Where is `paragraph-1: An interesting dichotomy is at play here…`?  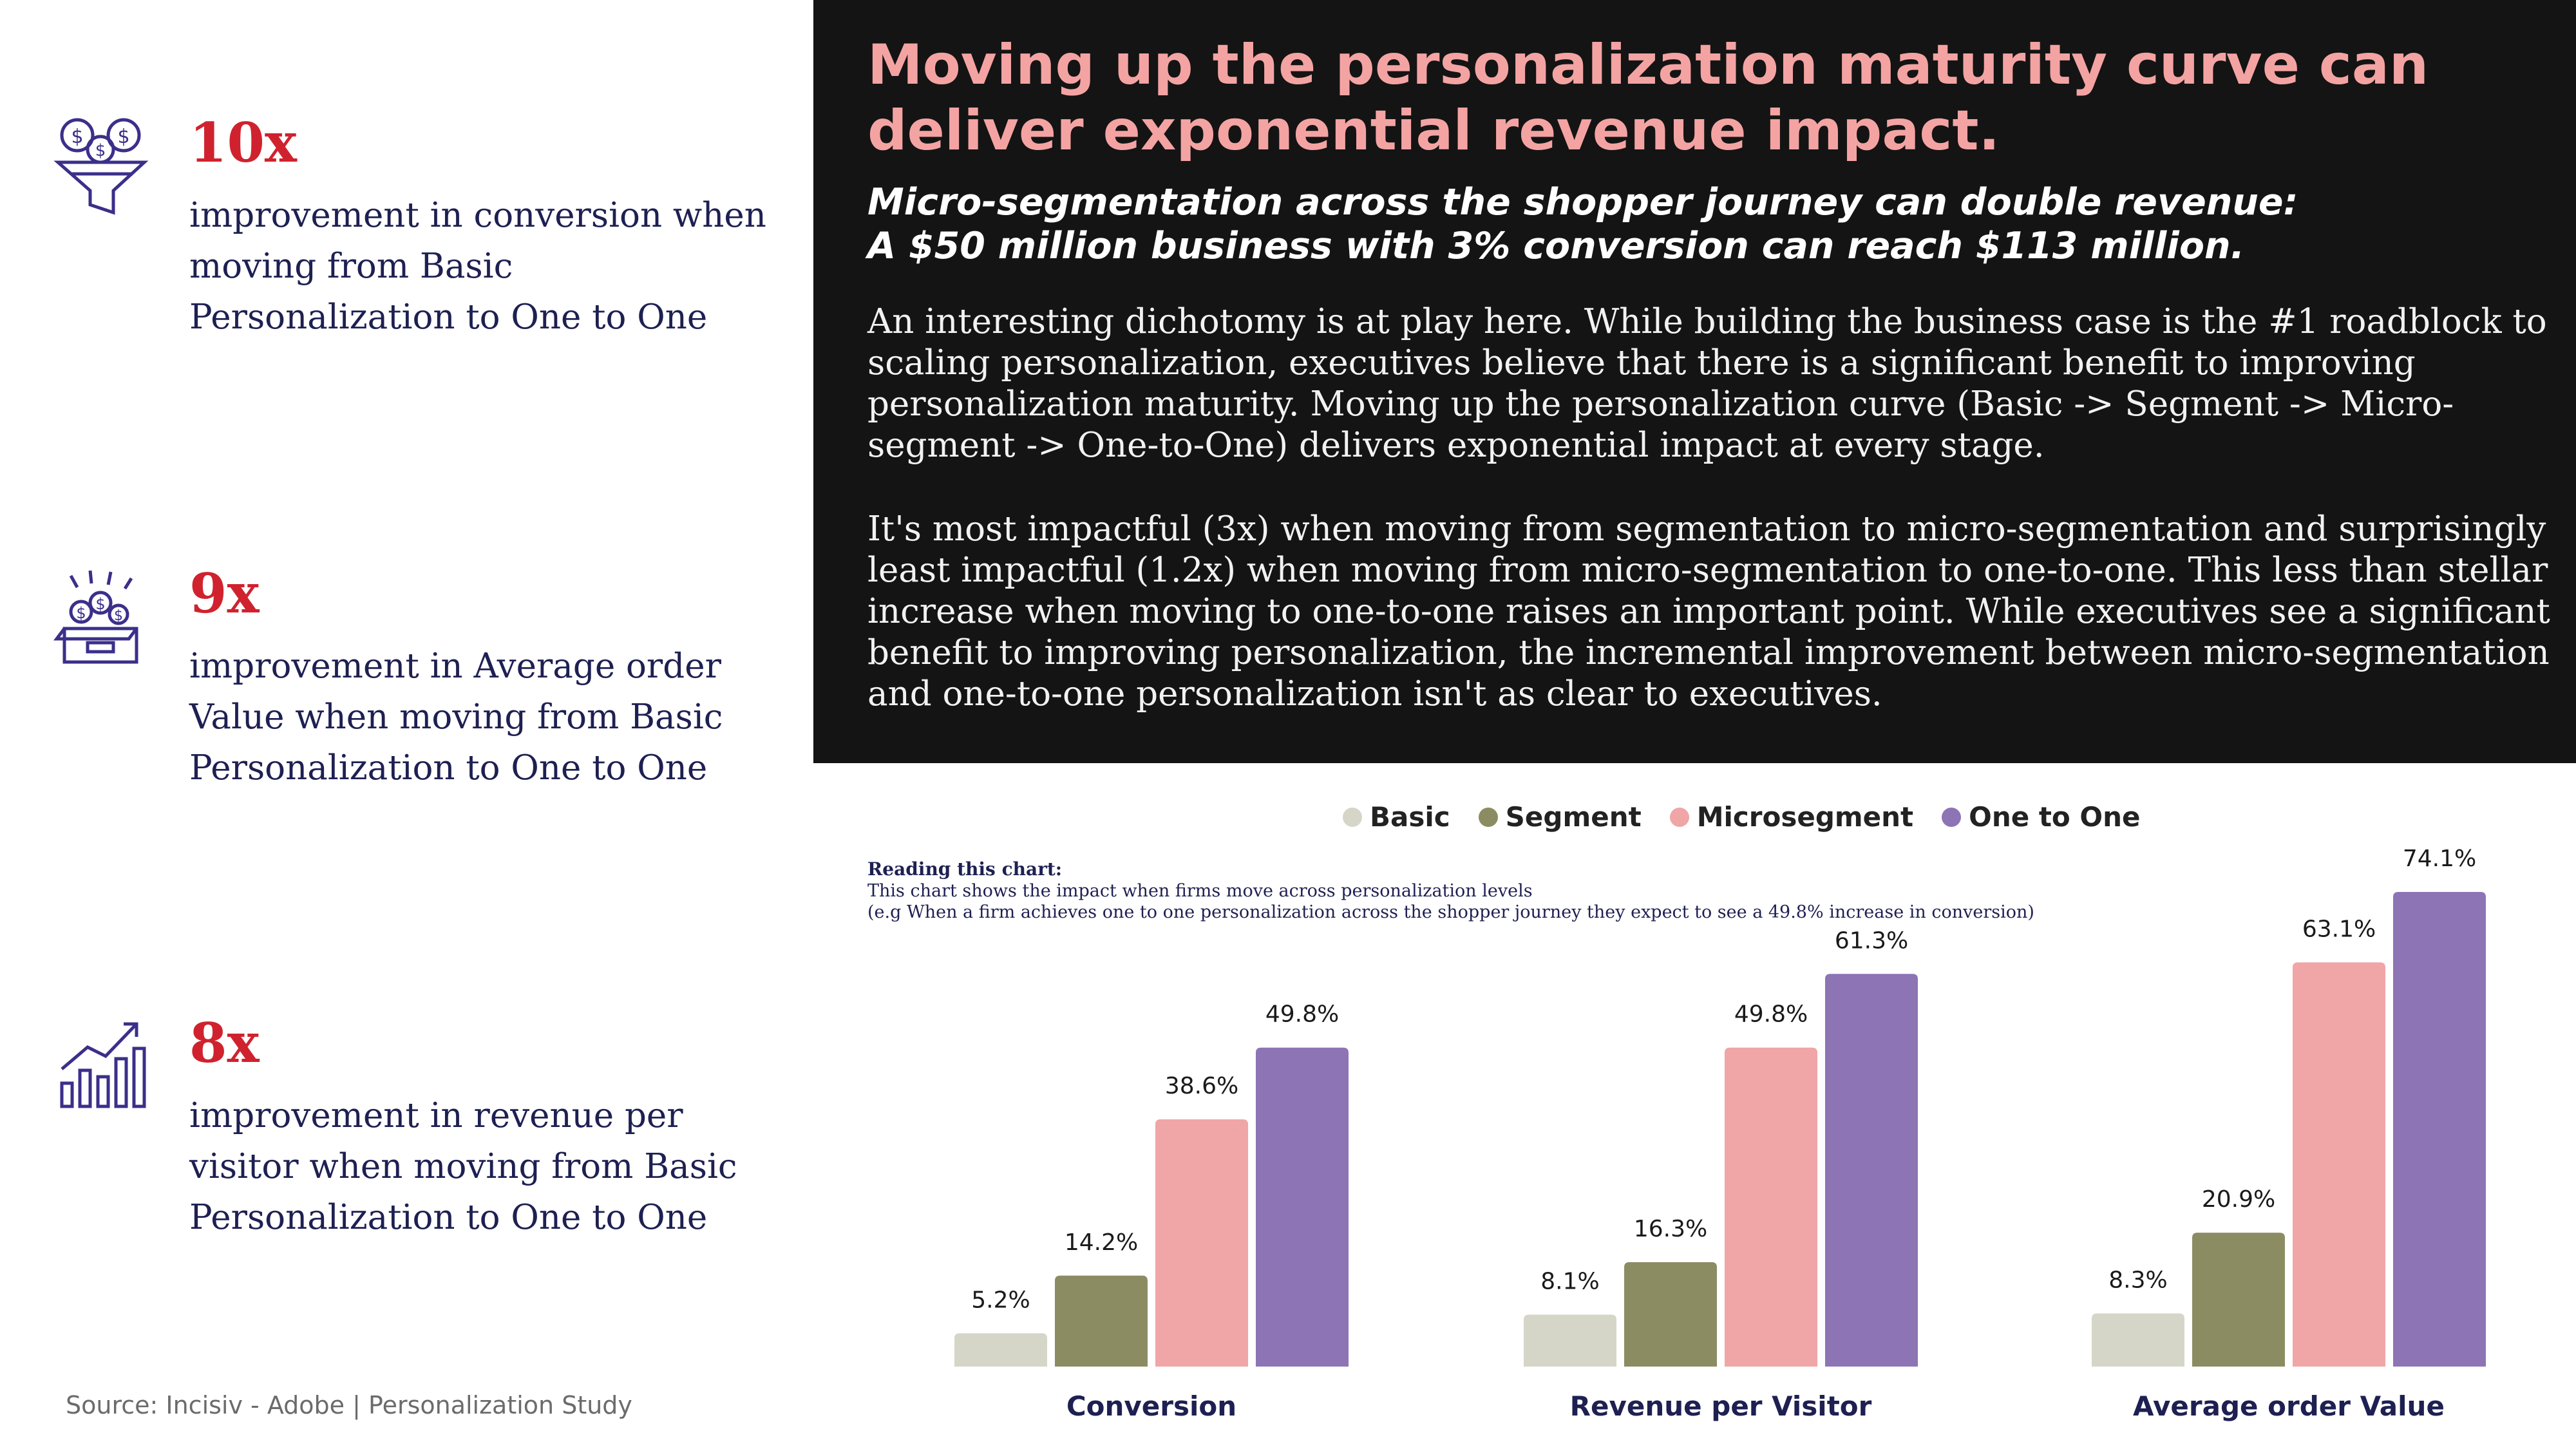 paragraph-1: An interesting dichotomy is at play here… is located at coordinates (1707, 383).